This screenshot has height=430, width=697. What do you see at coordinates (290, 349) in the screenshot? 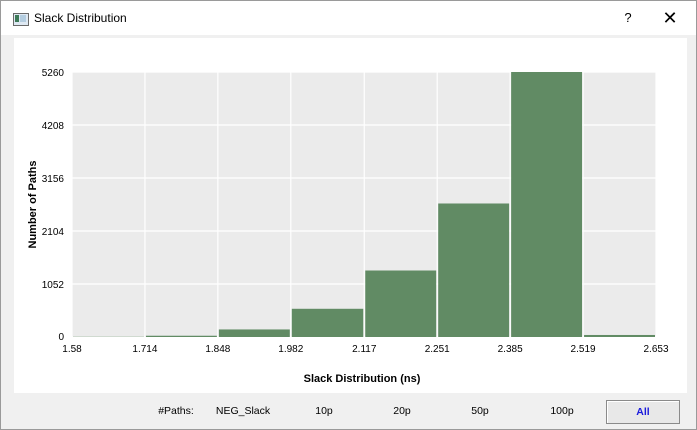
I see `x-tick-label: 1.982` at bounding box center [290, 349].